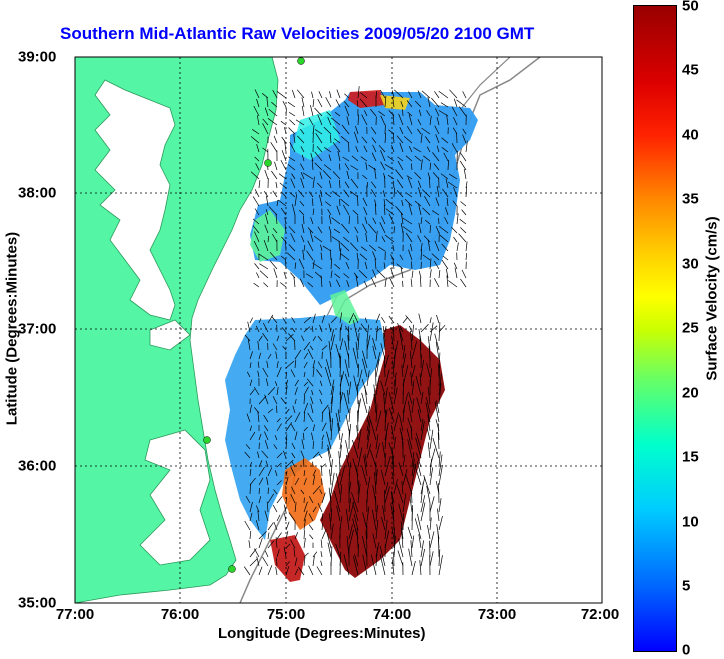 This screenshot has width=724, height=659. I want to click on colorbar-tick: 0, so click(686, 650).